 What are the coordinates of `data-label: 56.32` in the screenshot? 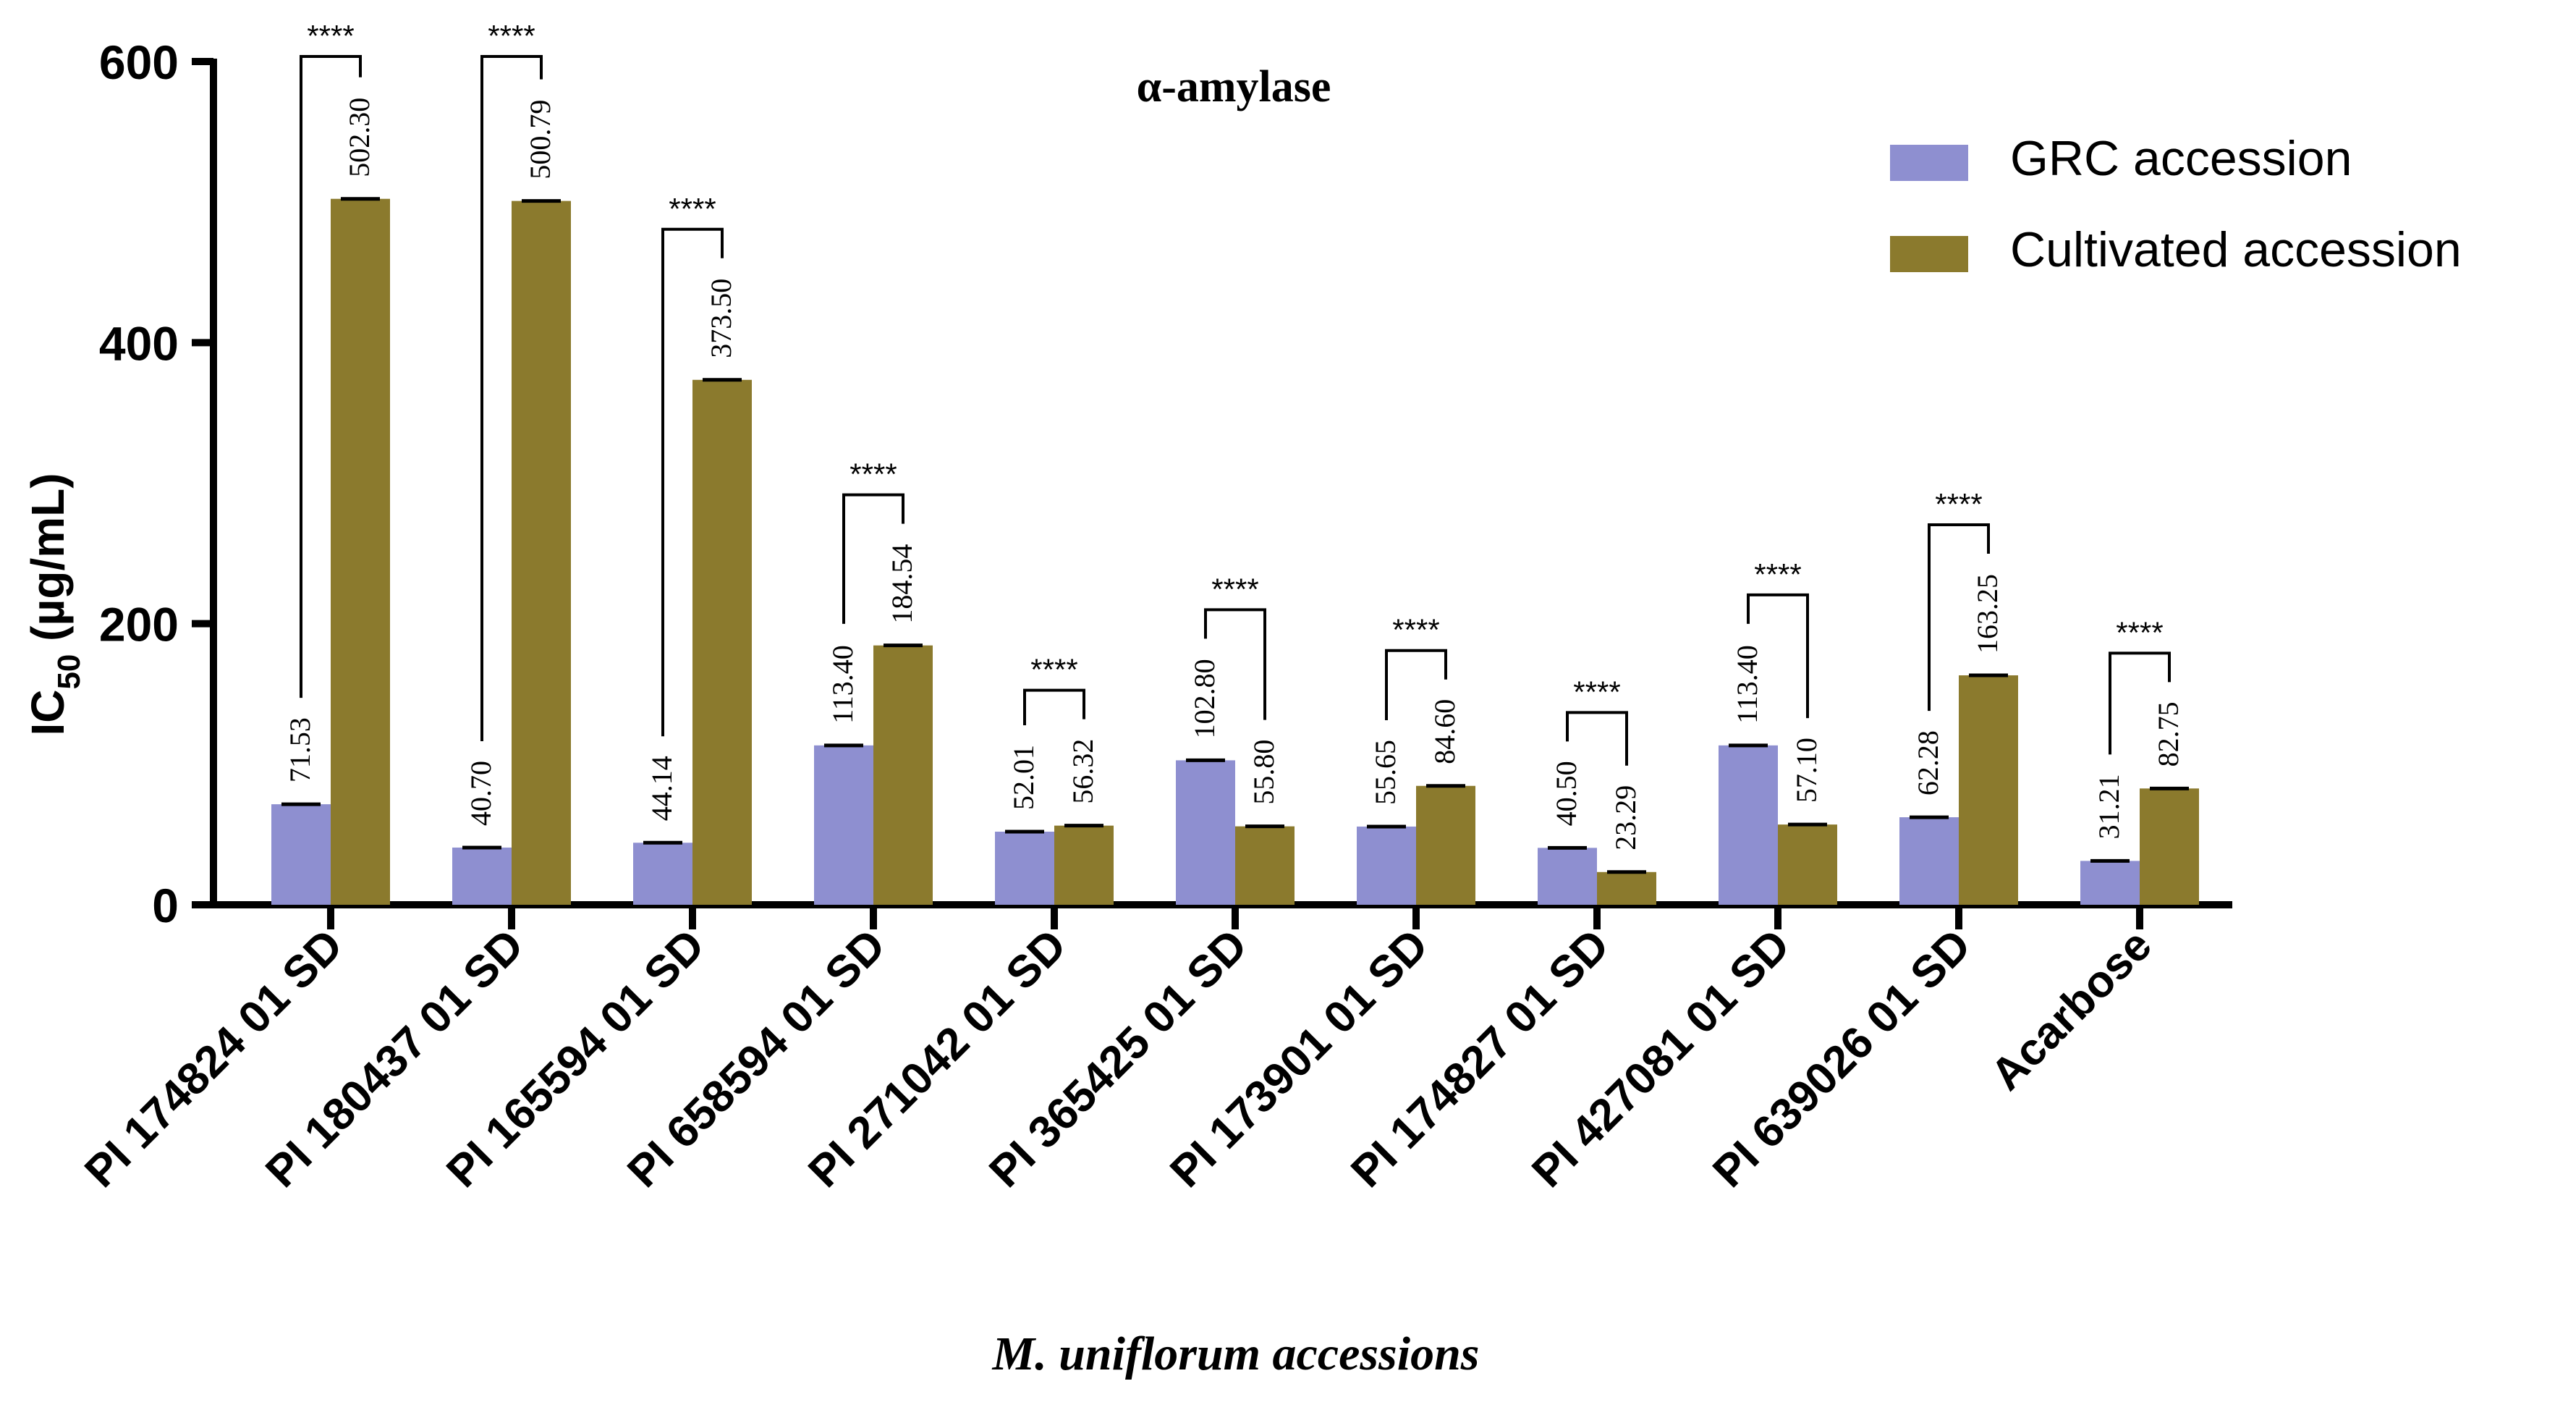 It's located at (1083, 771).